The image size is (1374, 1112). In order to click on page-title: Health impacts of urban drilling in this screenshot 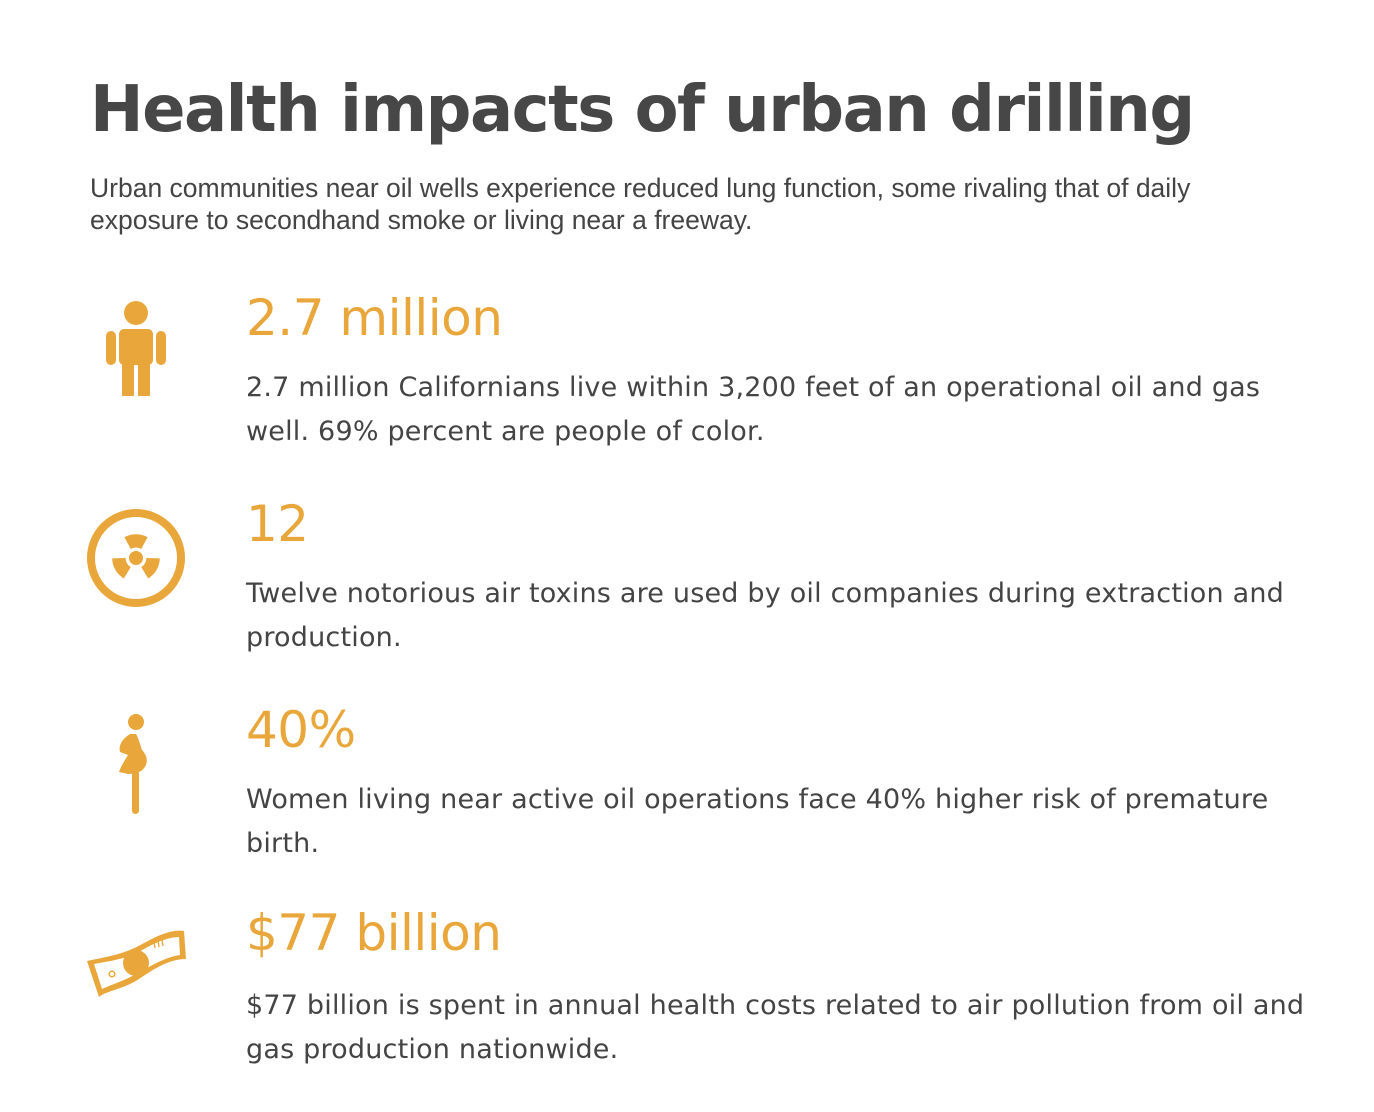, I will do `click(642, 110)`.